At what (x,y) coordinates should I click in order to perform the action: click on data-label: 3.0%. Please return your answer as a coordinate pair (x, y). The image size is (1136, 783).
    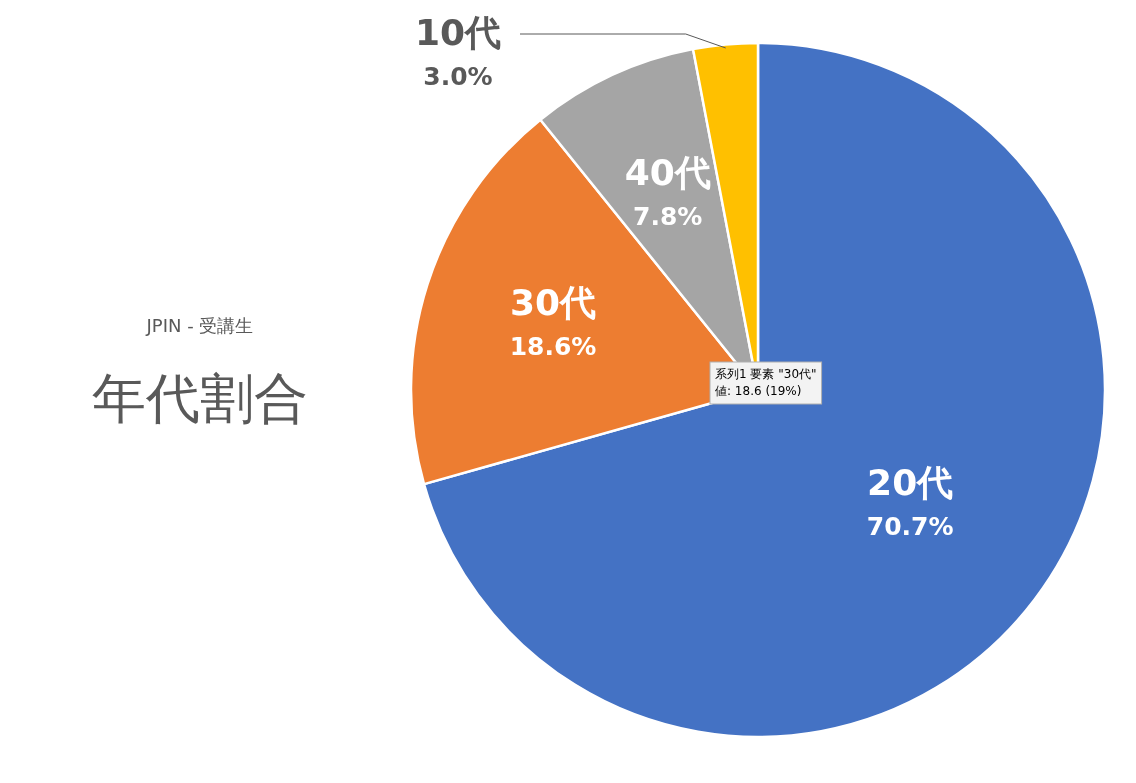
    Looking at the image, I should click on (458, 76).